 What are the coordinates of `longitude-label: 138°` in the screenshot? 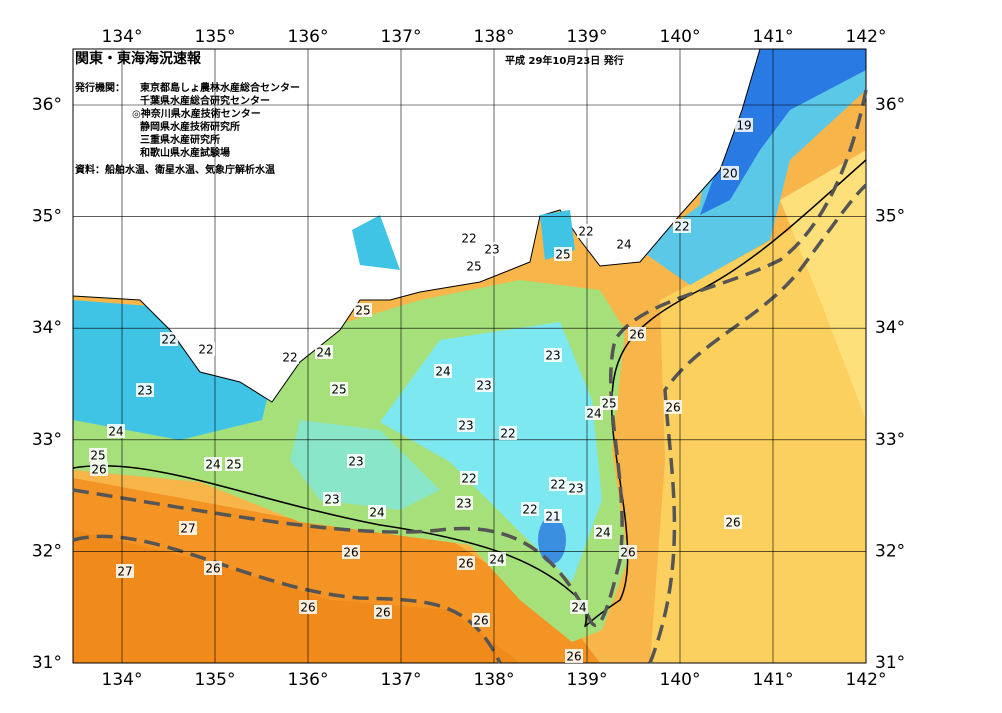 It's located at (494, 680).